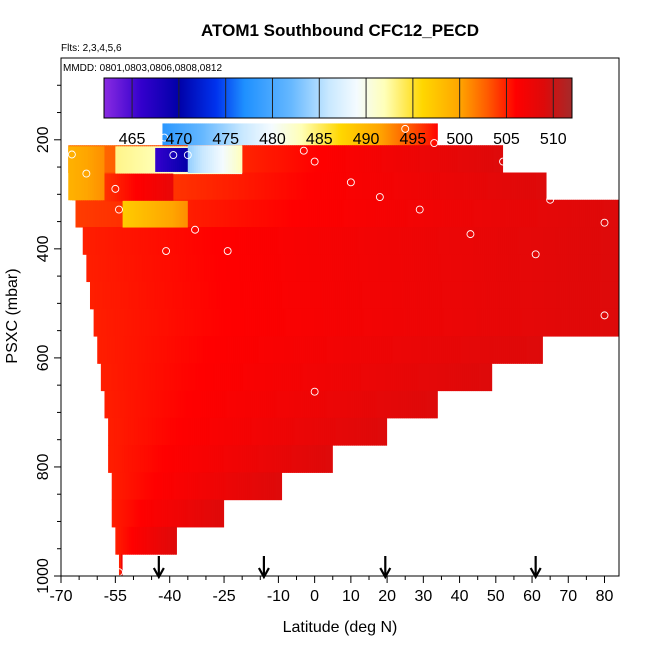 The image size is (650, 650). Describe the element at coordinates (43, 467) in the screenshot. I see `y-tick-label: 800` at that location.